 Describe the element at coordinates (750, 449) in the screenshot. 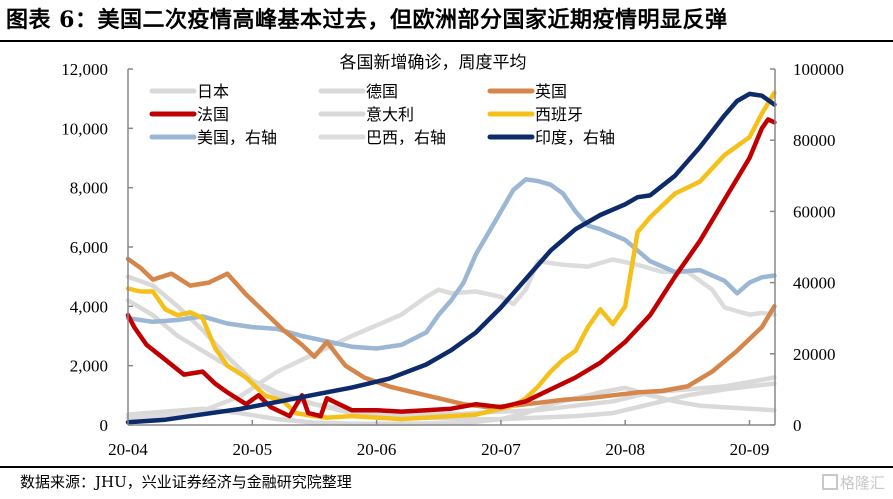

I see `x-tick-label: 20-09` at that location.